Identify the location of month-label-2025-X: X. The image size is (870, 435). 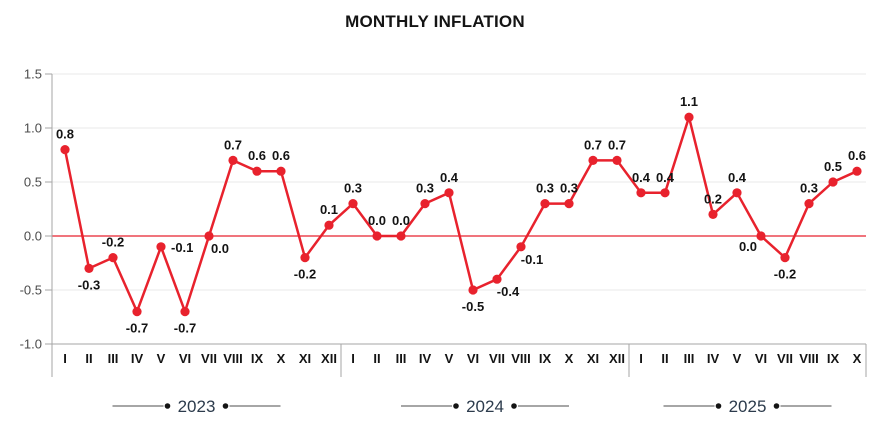
(857, 358).